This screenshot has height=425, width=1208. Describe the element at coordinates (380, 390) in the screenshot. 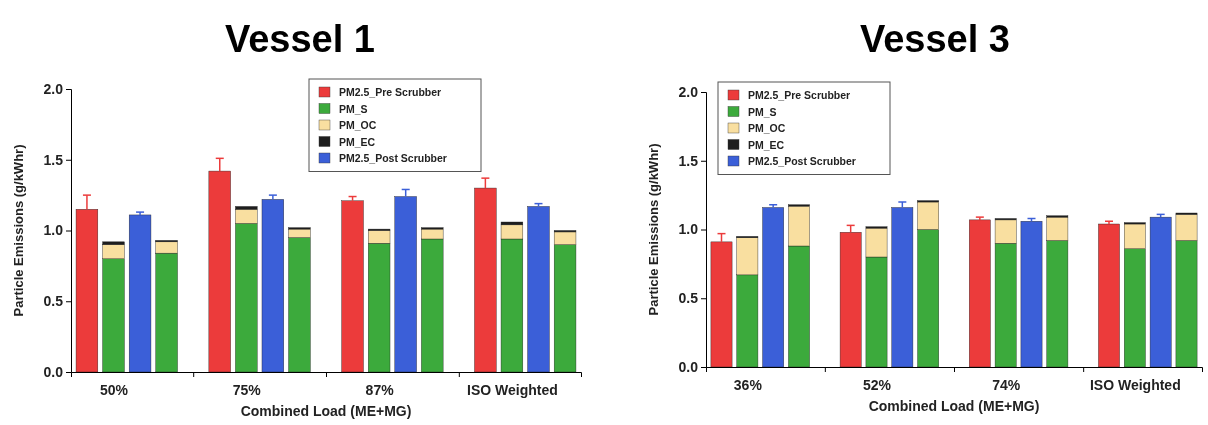

I see `x-tick-label: 87%` at that location.